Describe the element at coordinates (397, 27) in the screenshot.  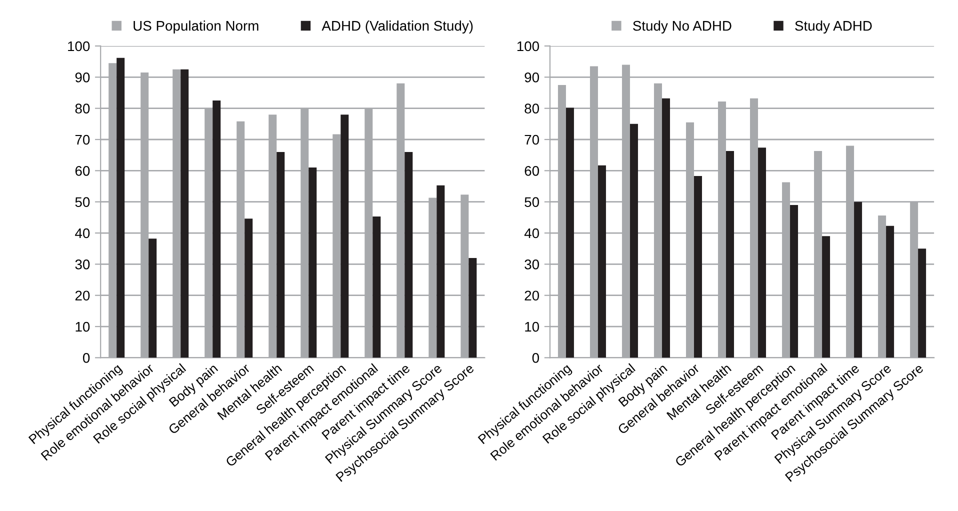
I see `legend-label: ADHD (Validation Study)` at that location.